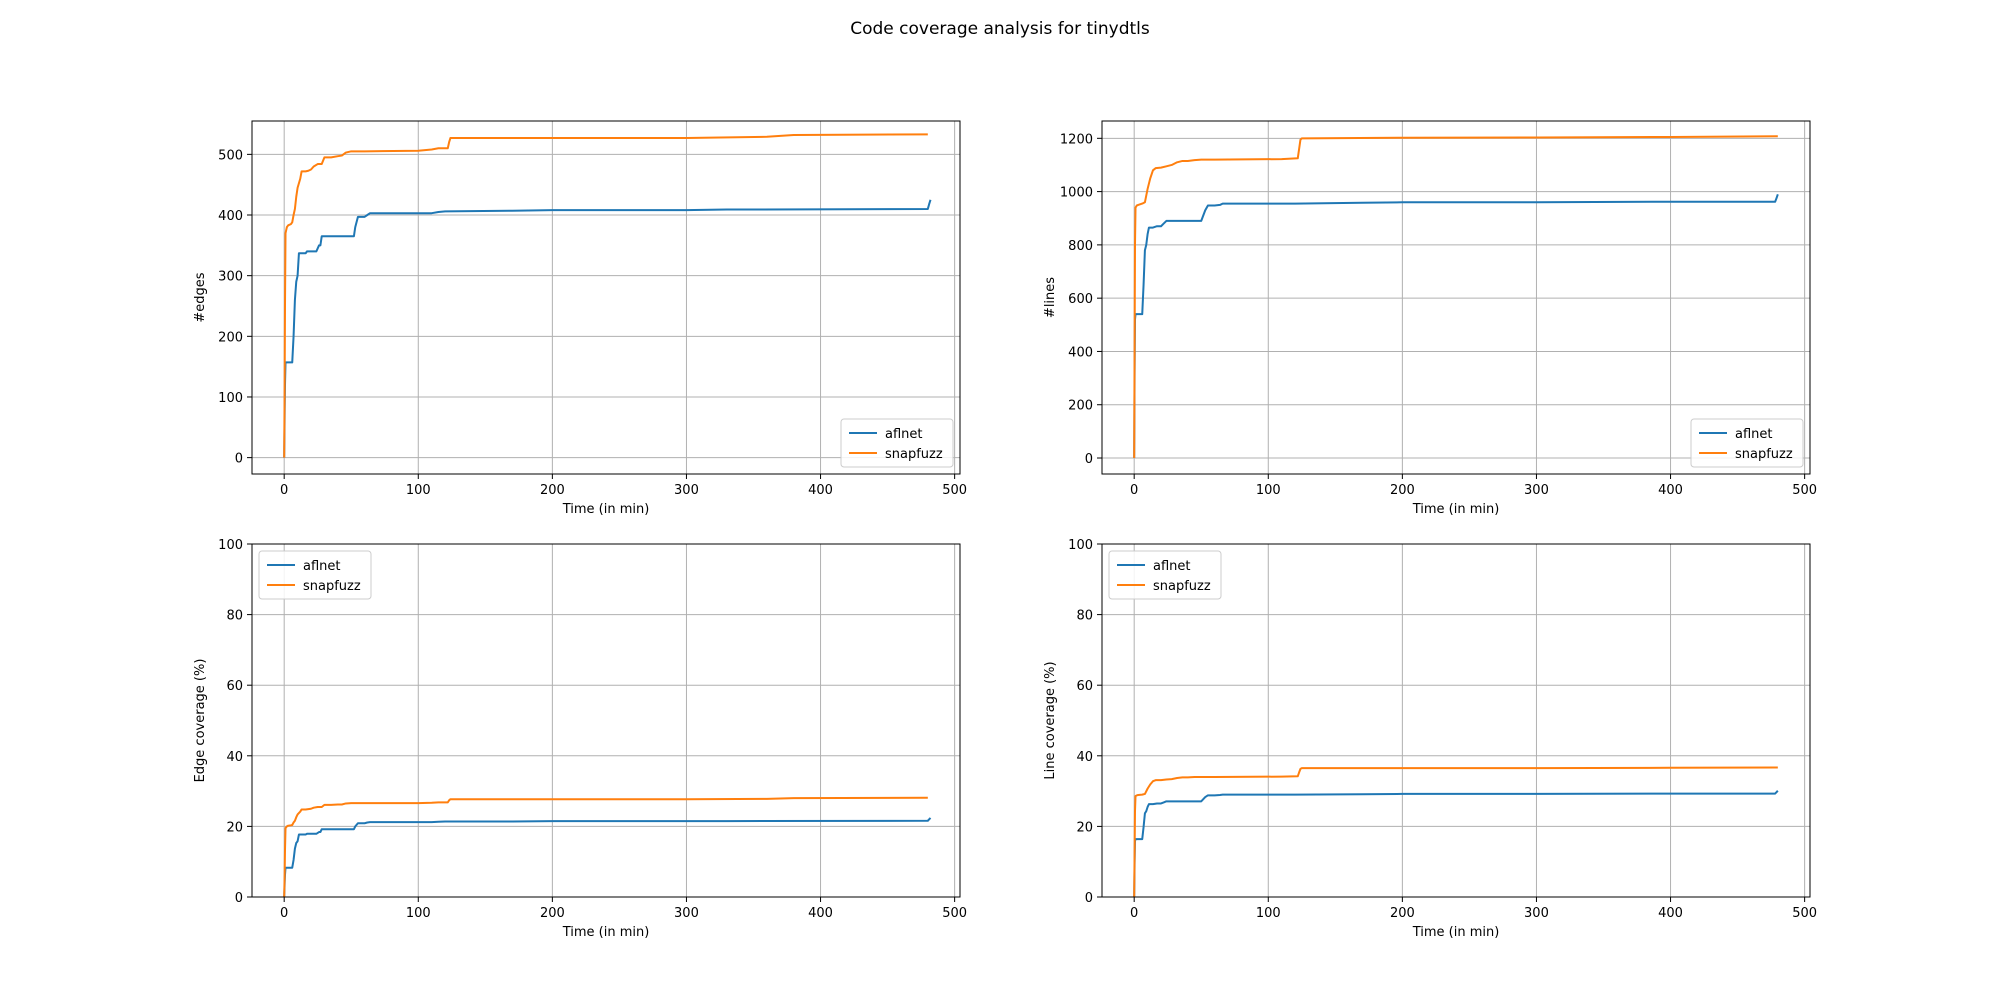 This screenshot has width=2000, height=1000. I want to click on y-tick-label: 1000, so click(1076, 193).